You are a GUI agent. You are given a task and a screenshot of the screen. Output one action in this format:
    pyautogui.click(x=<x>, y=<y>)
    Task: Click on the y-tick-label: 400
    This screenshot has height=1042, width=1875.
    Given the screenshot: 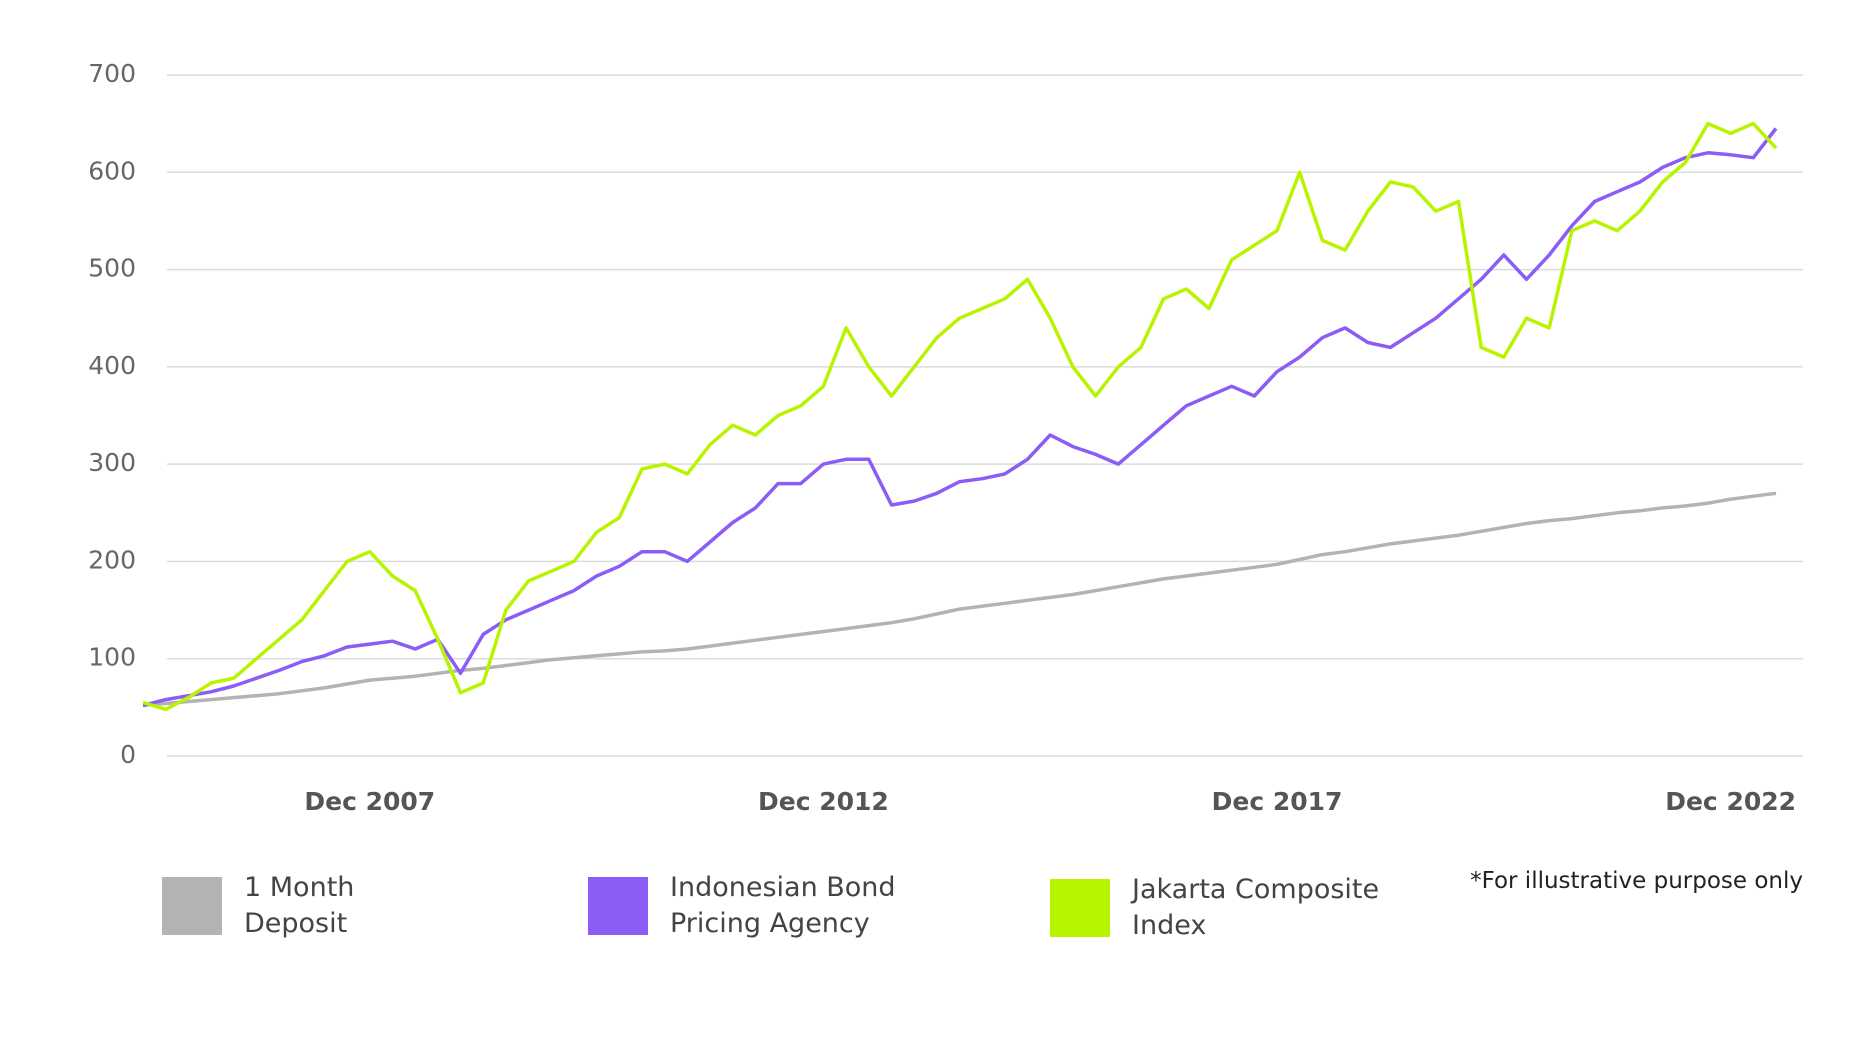 What is the action you would take?
    pyautogui.click(x=112, y=365)
    